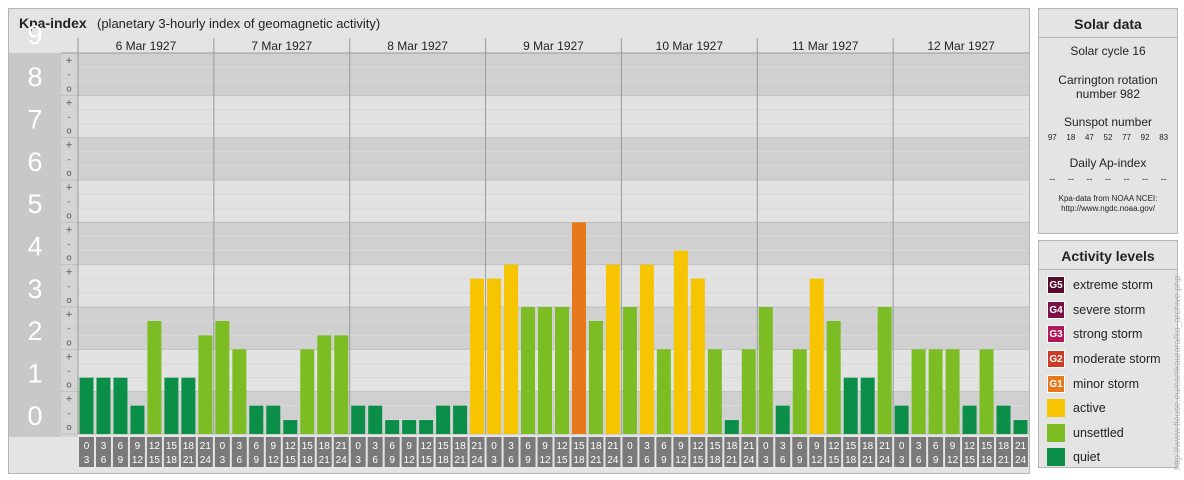 Image resolution: width=1184 pixels, height=480 pixels. I want to click on hour-start-label: 15, so click(987, 446).